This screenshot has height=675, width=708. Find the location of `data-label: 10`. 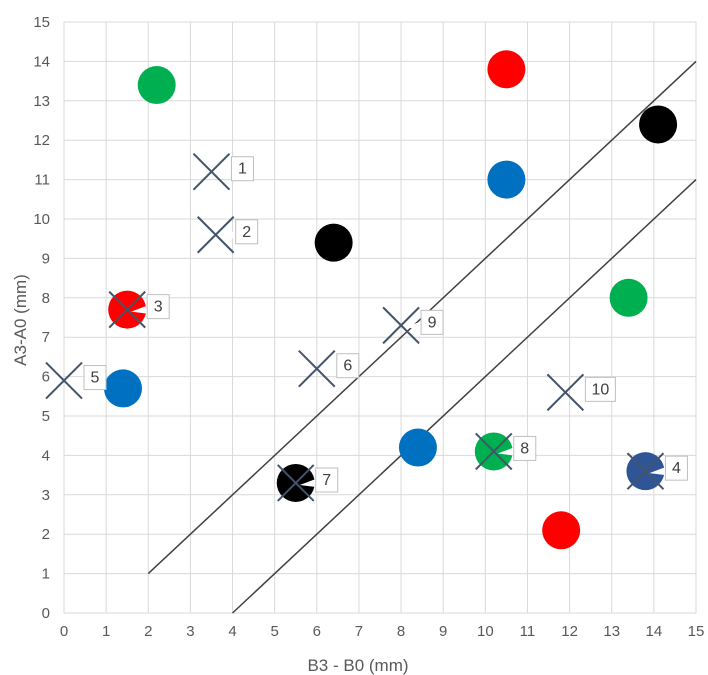

data-label: 10 is located at coordinates (600, 389).